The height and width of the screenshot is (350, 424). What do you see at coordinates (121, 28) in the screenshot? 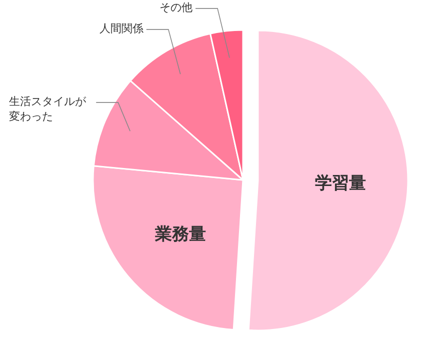
I see `slice-label: 人間関係` at bounding box center [121, 28].